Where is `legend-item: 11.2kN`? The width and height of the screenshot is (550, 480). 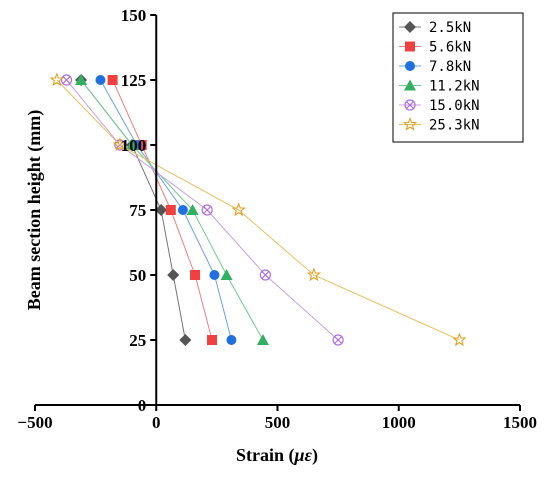
legend-item: 11.2kN is located at coordinates (439, 87).